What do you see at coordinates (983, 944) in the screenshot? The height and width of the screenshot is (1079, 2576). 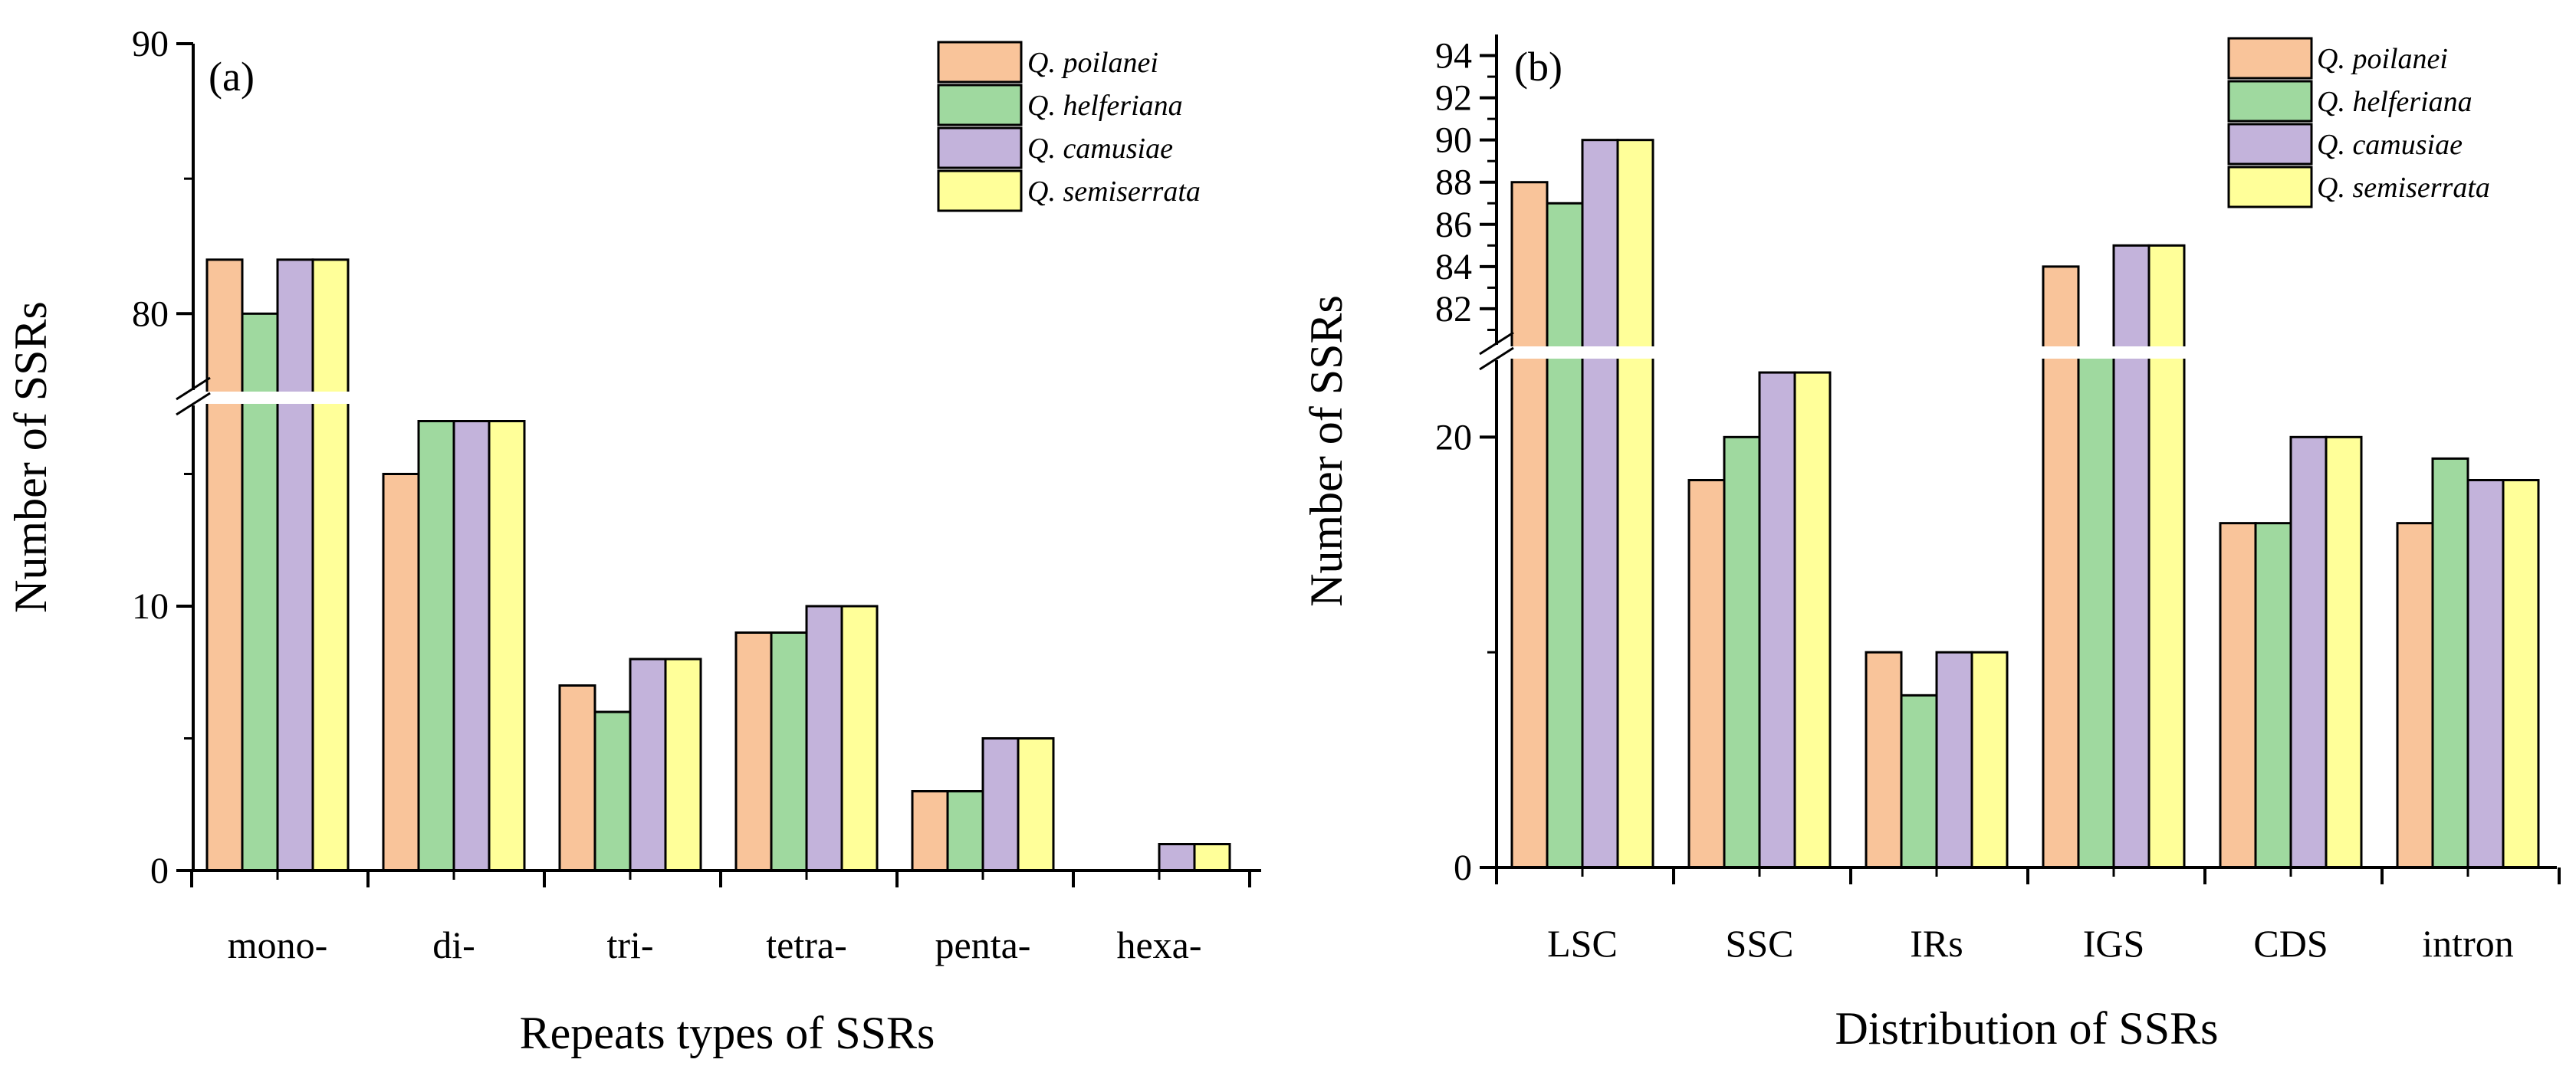 I see `x-tick-label-penta: penta-` at bounding box center [983, 944].